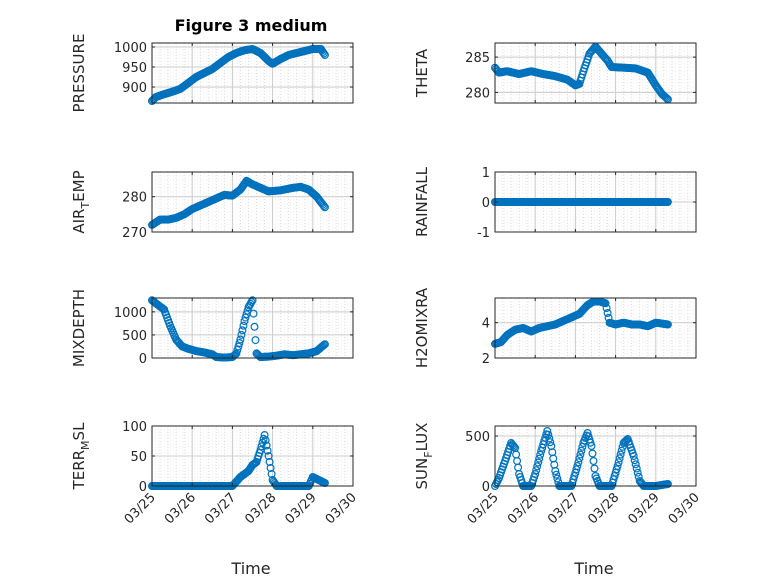 The width and height of the screenshot is (778, 583). What do you see at coordinates (134, 427) in the screenshot?
I see `y-tick-label: 100` at bounding box center [134, 427].